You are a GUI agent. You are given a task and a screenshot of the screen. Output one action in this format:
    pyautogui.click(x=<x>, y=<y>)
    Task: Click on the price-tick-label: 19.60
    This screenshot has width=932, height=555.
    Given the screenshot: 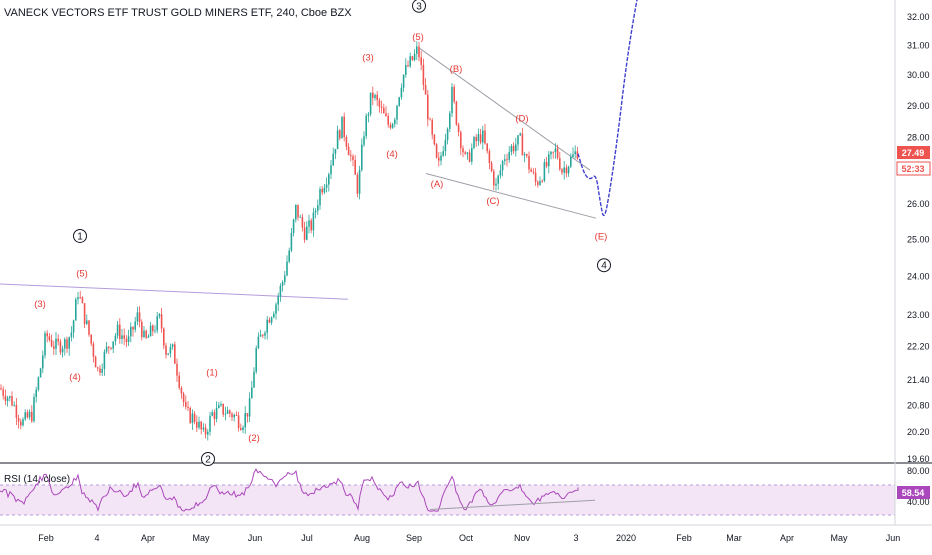 What is the action you would take?
    pyautogui.click(x=918, y=459)
    